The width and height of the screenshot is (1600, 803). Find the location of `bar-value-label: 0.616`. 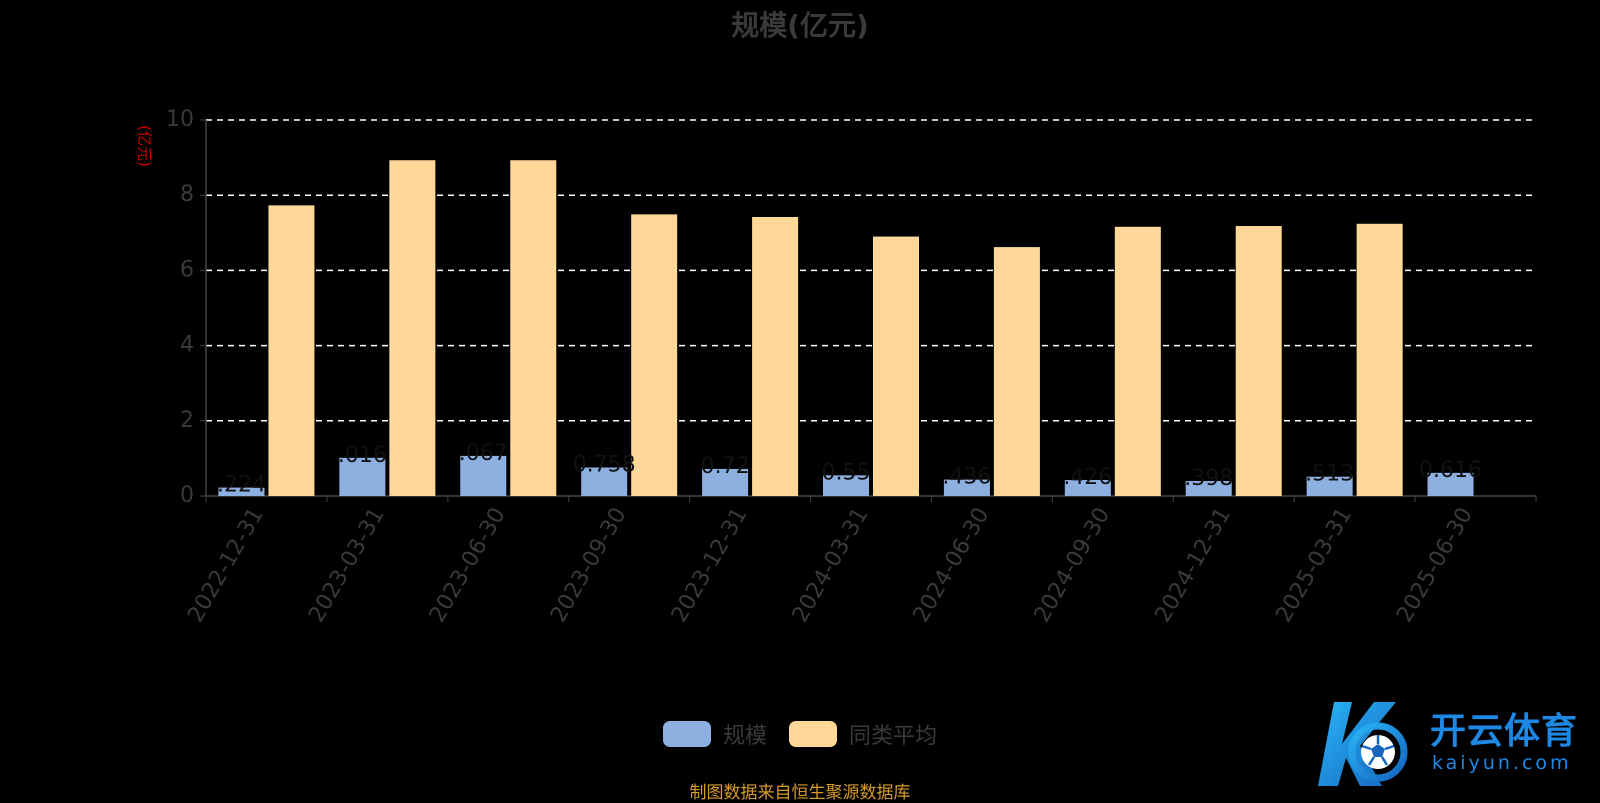

bar-value-label: 0.616 is located at coordinates (1450, 470).